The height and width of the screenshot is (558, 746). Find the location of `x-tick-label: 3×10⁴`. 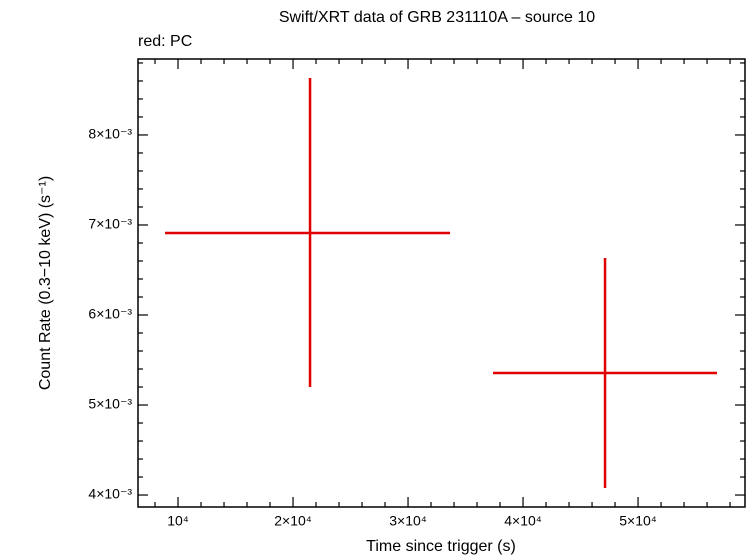

x-tick-label: 3×10⁴ is located at coordinates (408, 521).